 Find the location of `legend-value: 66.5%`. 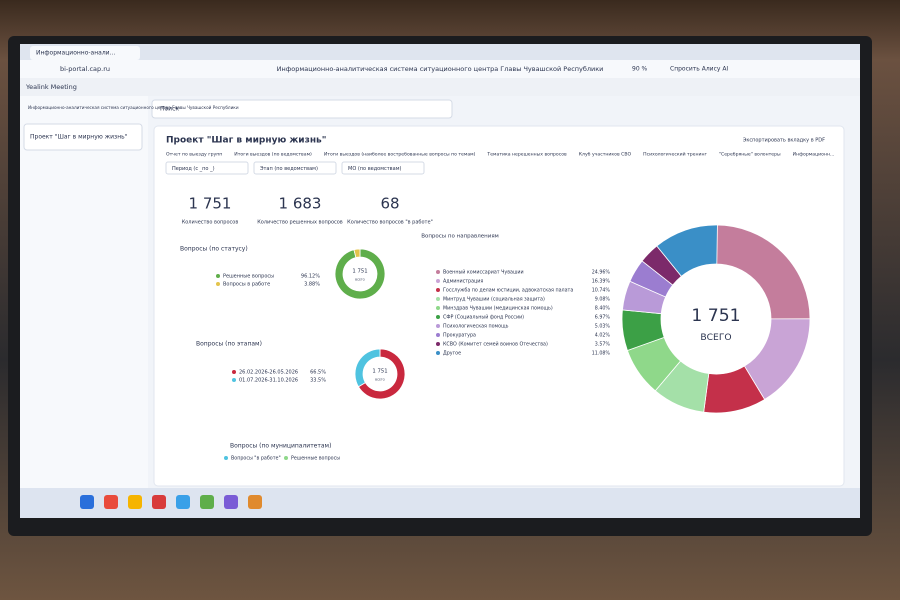

legend-value: 66.5% is located at coordinates (318, 373).